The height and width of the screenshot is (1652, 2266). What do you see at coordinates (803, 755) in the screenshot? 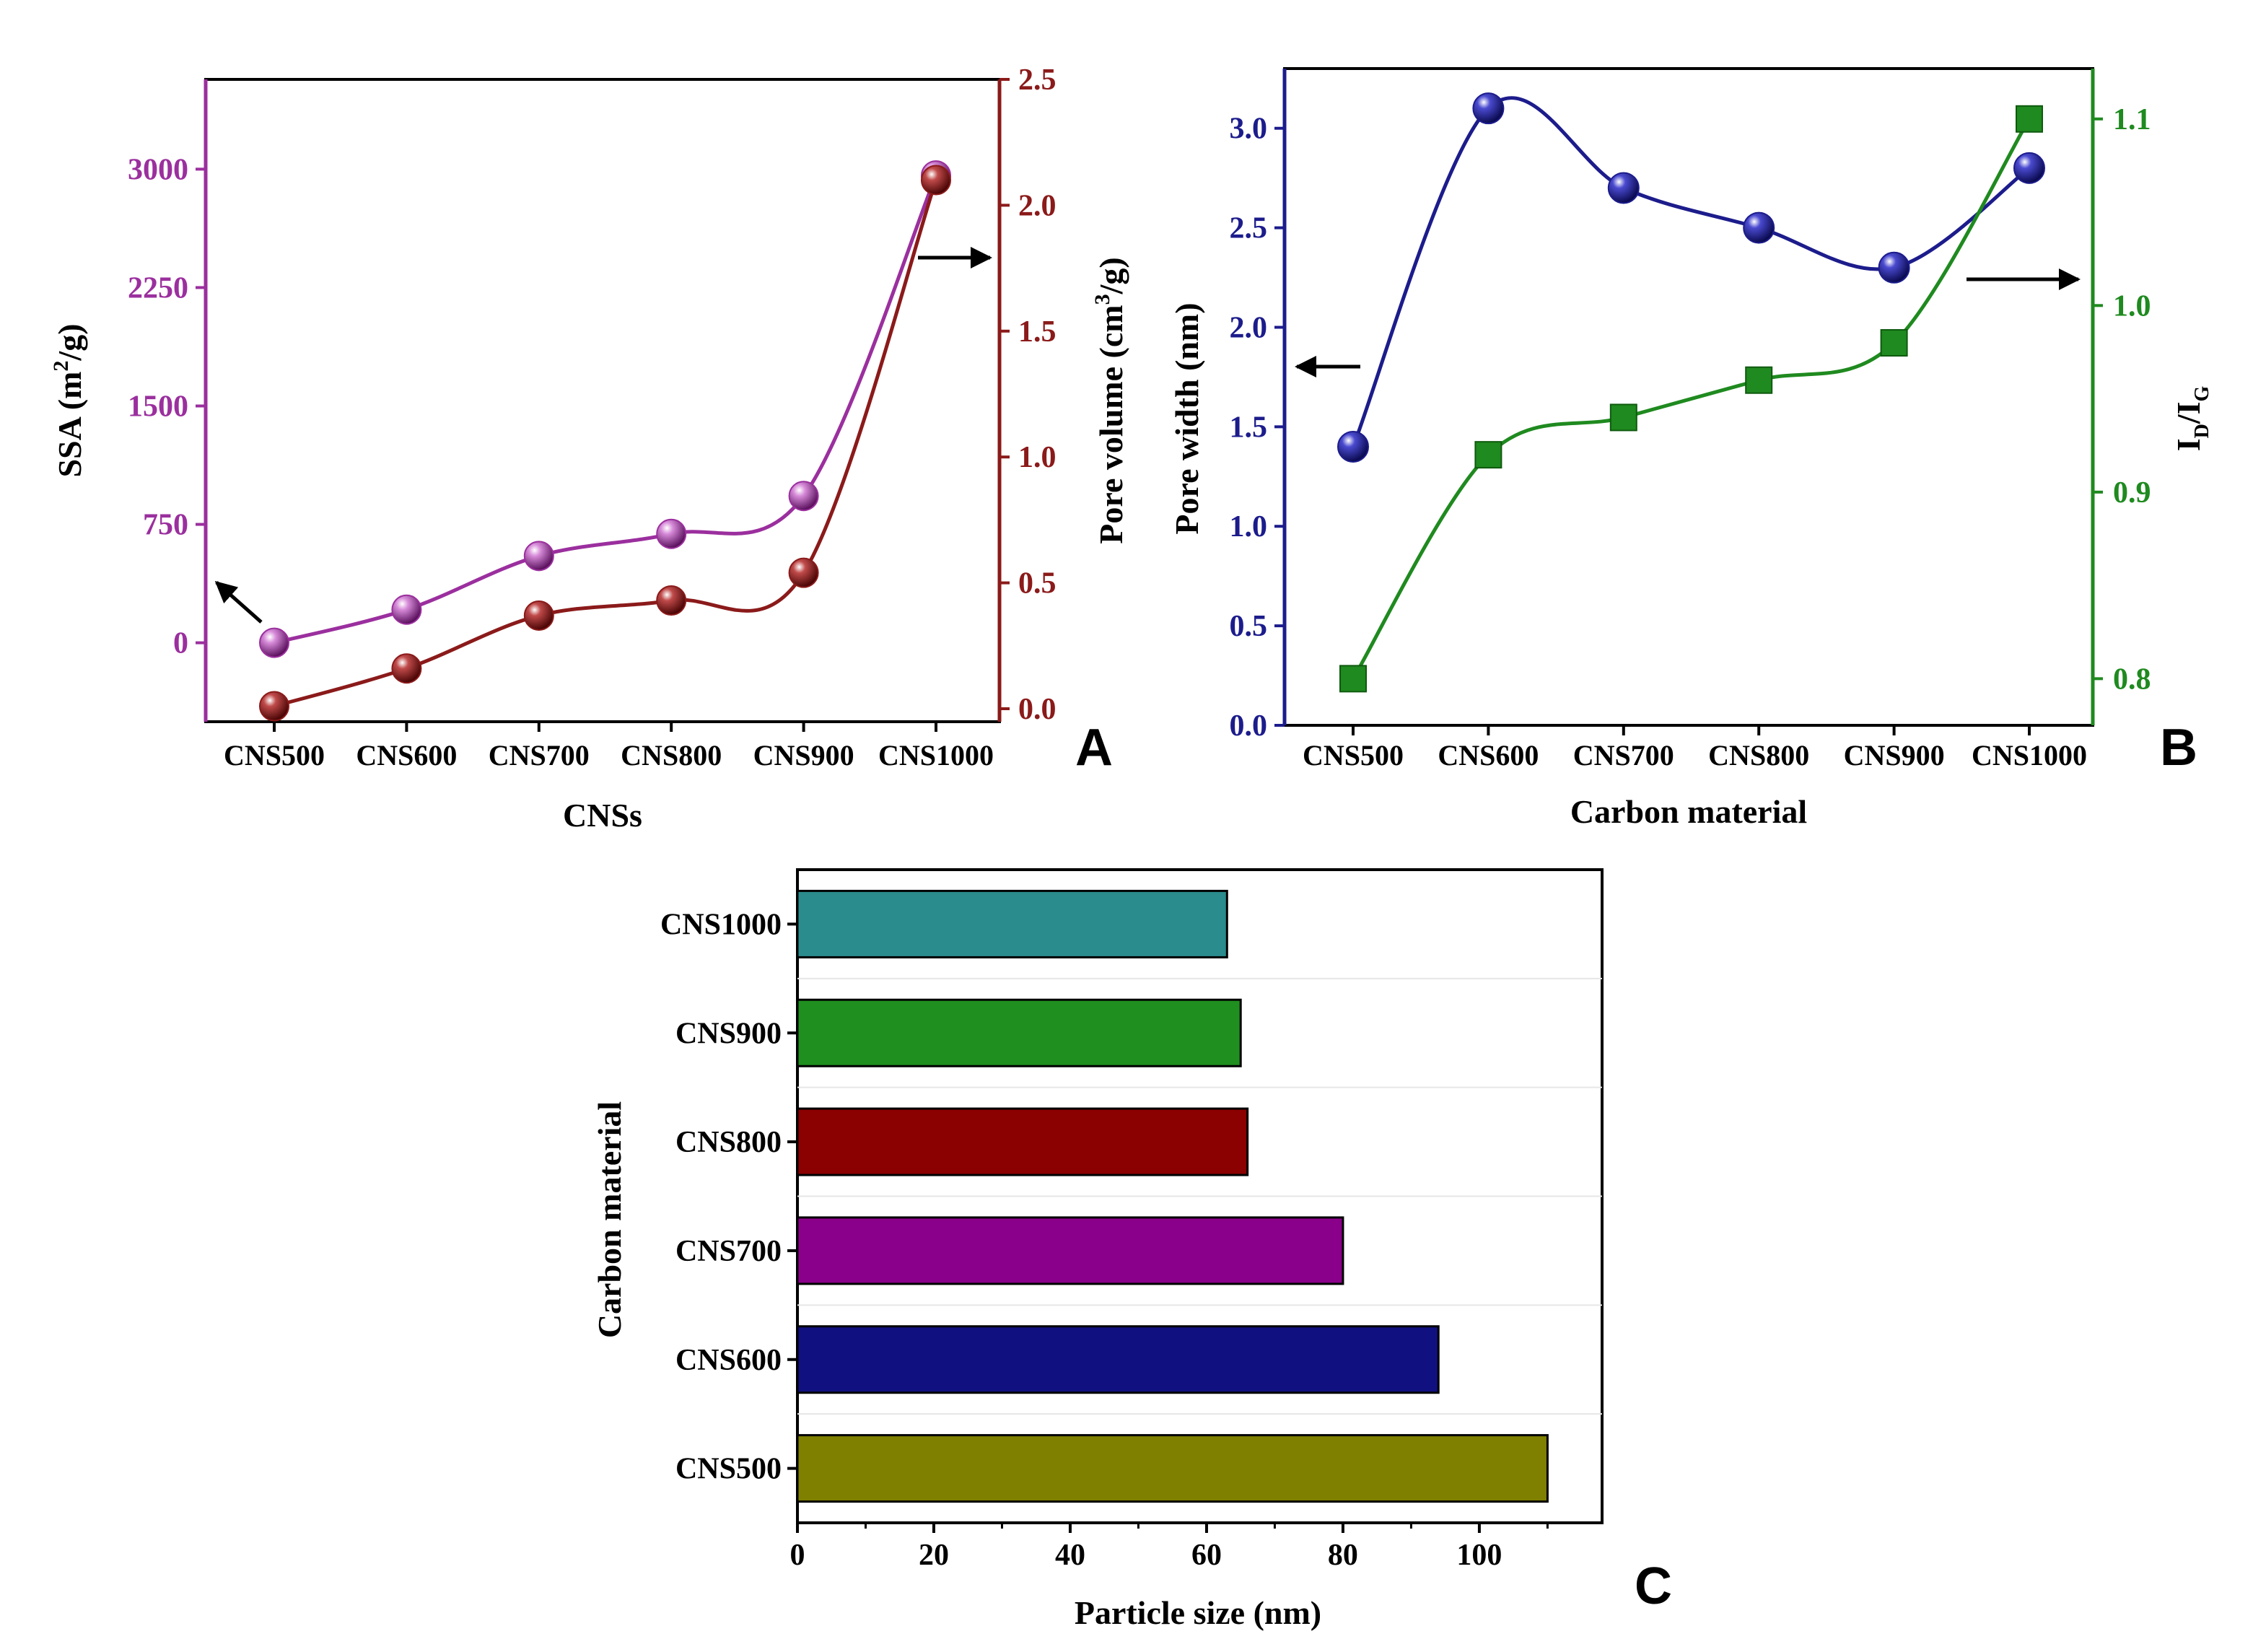
I see `panel-a-x-tick-label: CNS900` at bounding box center [803, 755].